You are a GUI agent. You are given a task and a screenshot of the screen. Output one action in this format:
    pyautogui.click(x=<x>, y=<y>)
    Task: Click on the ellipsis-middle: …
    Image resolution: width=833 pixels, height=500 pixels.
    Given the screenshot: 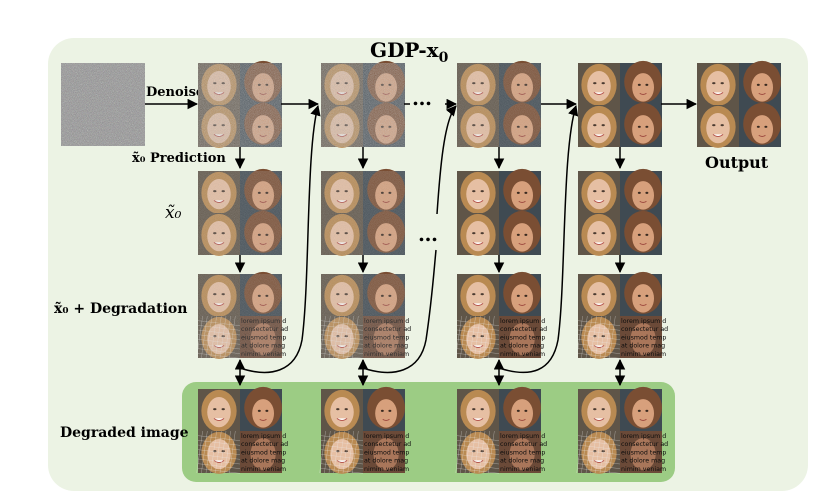 What is the action you would take?
    pyautogui.click(x=428, y=234)
    